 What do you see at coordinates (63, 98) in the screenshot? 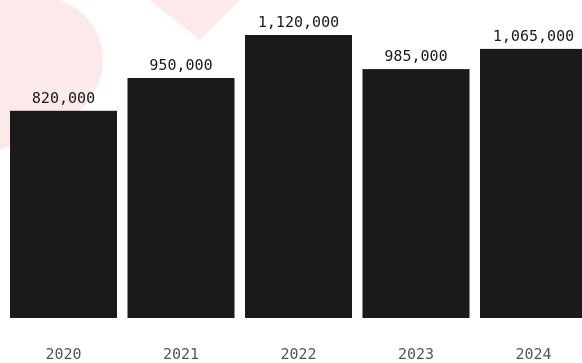
I see `value-label-2020: 820,000` at bounding box center [63, 98].